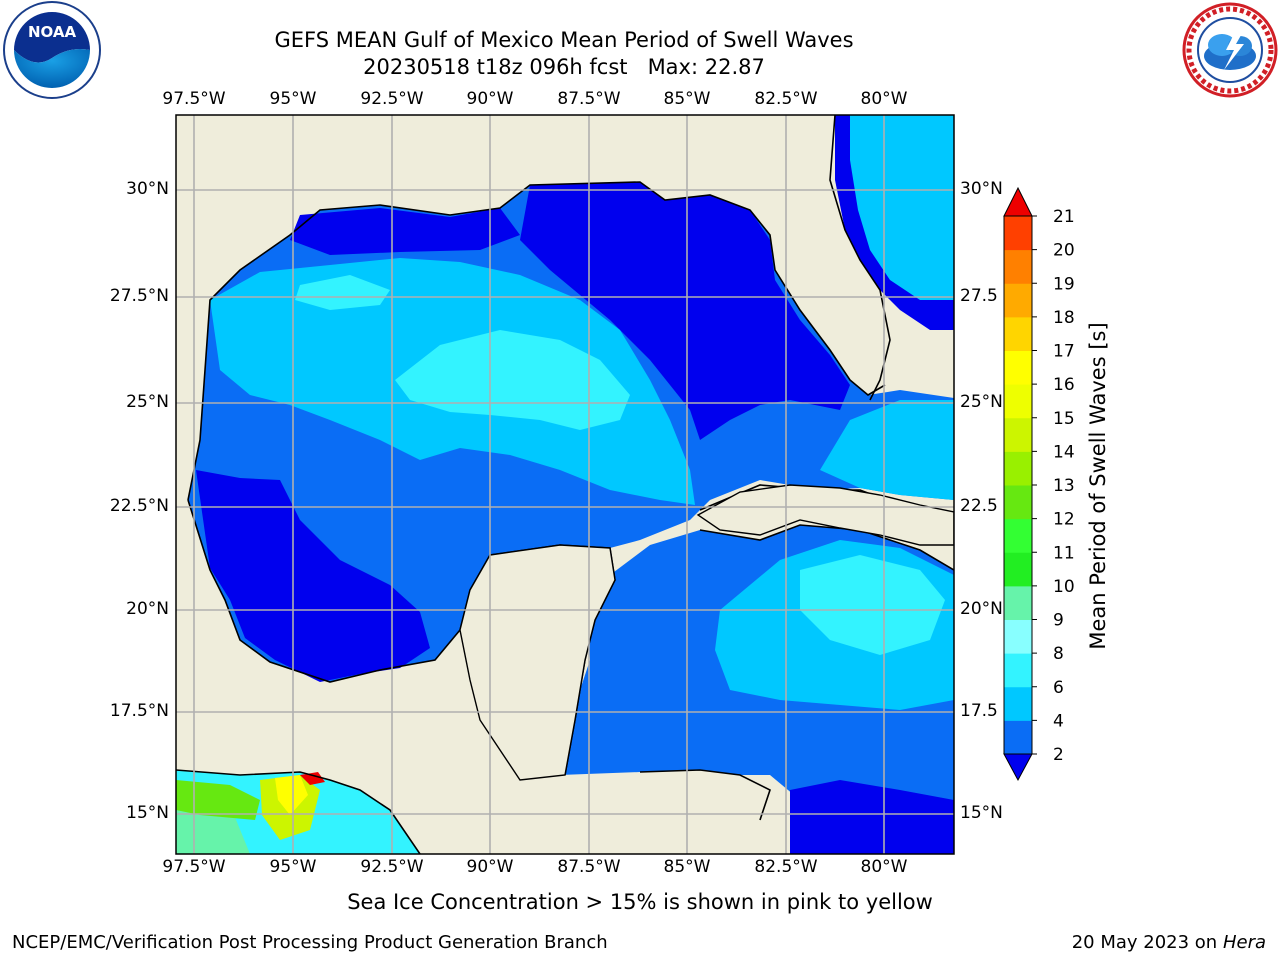  Describe the element at coordinates (1018, 767) in the screenshot. I see `colorbar-under-arrow` at that location.